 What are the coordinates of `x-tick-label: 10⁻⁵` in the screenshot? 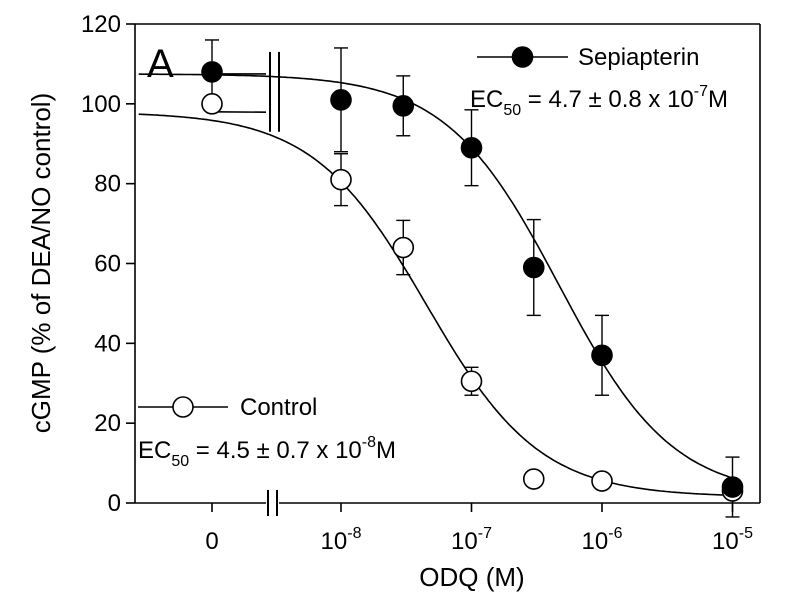 It's located at (732, 540).